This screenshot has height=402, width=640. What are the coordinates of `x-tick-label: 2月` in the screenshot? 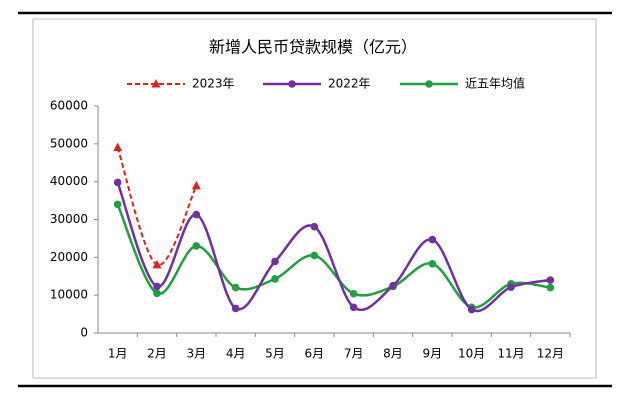 It's located at (157, 354).